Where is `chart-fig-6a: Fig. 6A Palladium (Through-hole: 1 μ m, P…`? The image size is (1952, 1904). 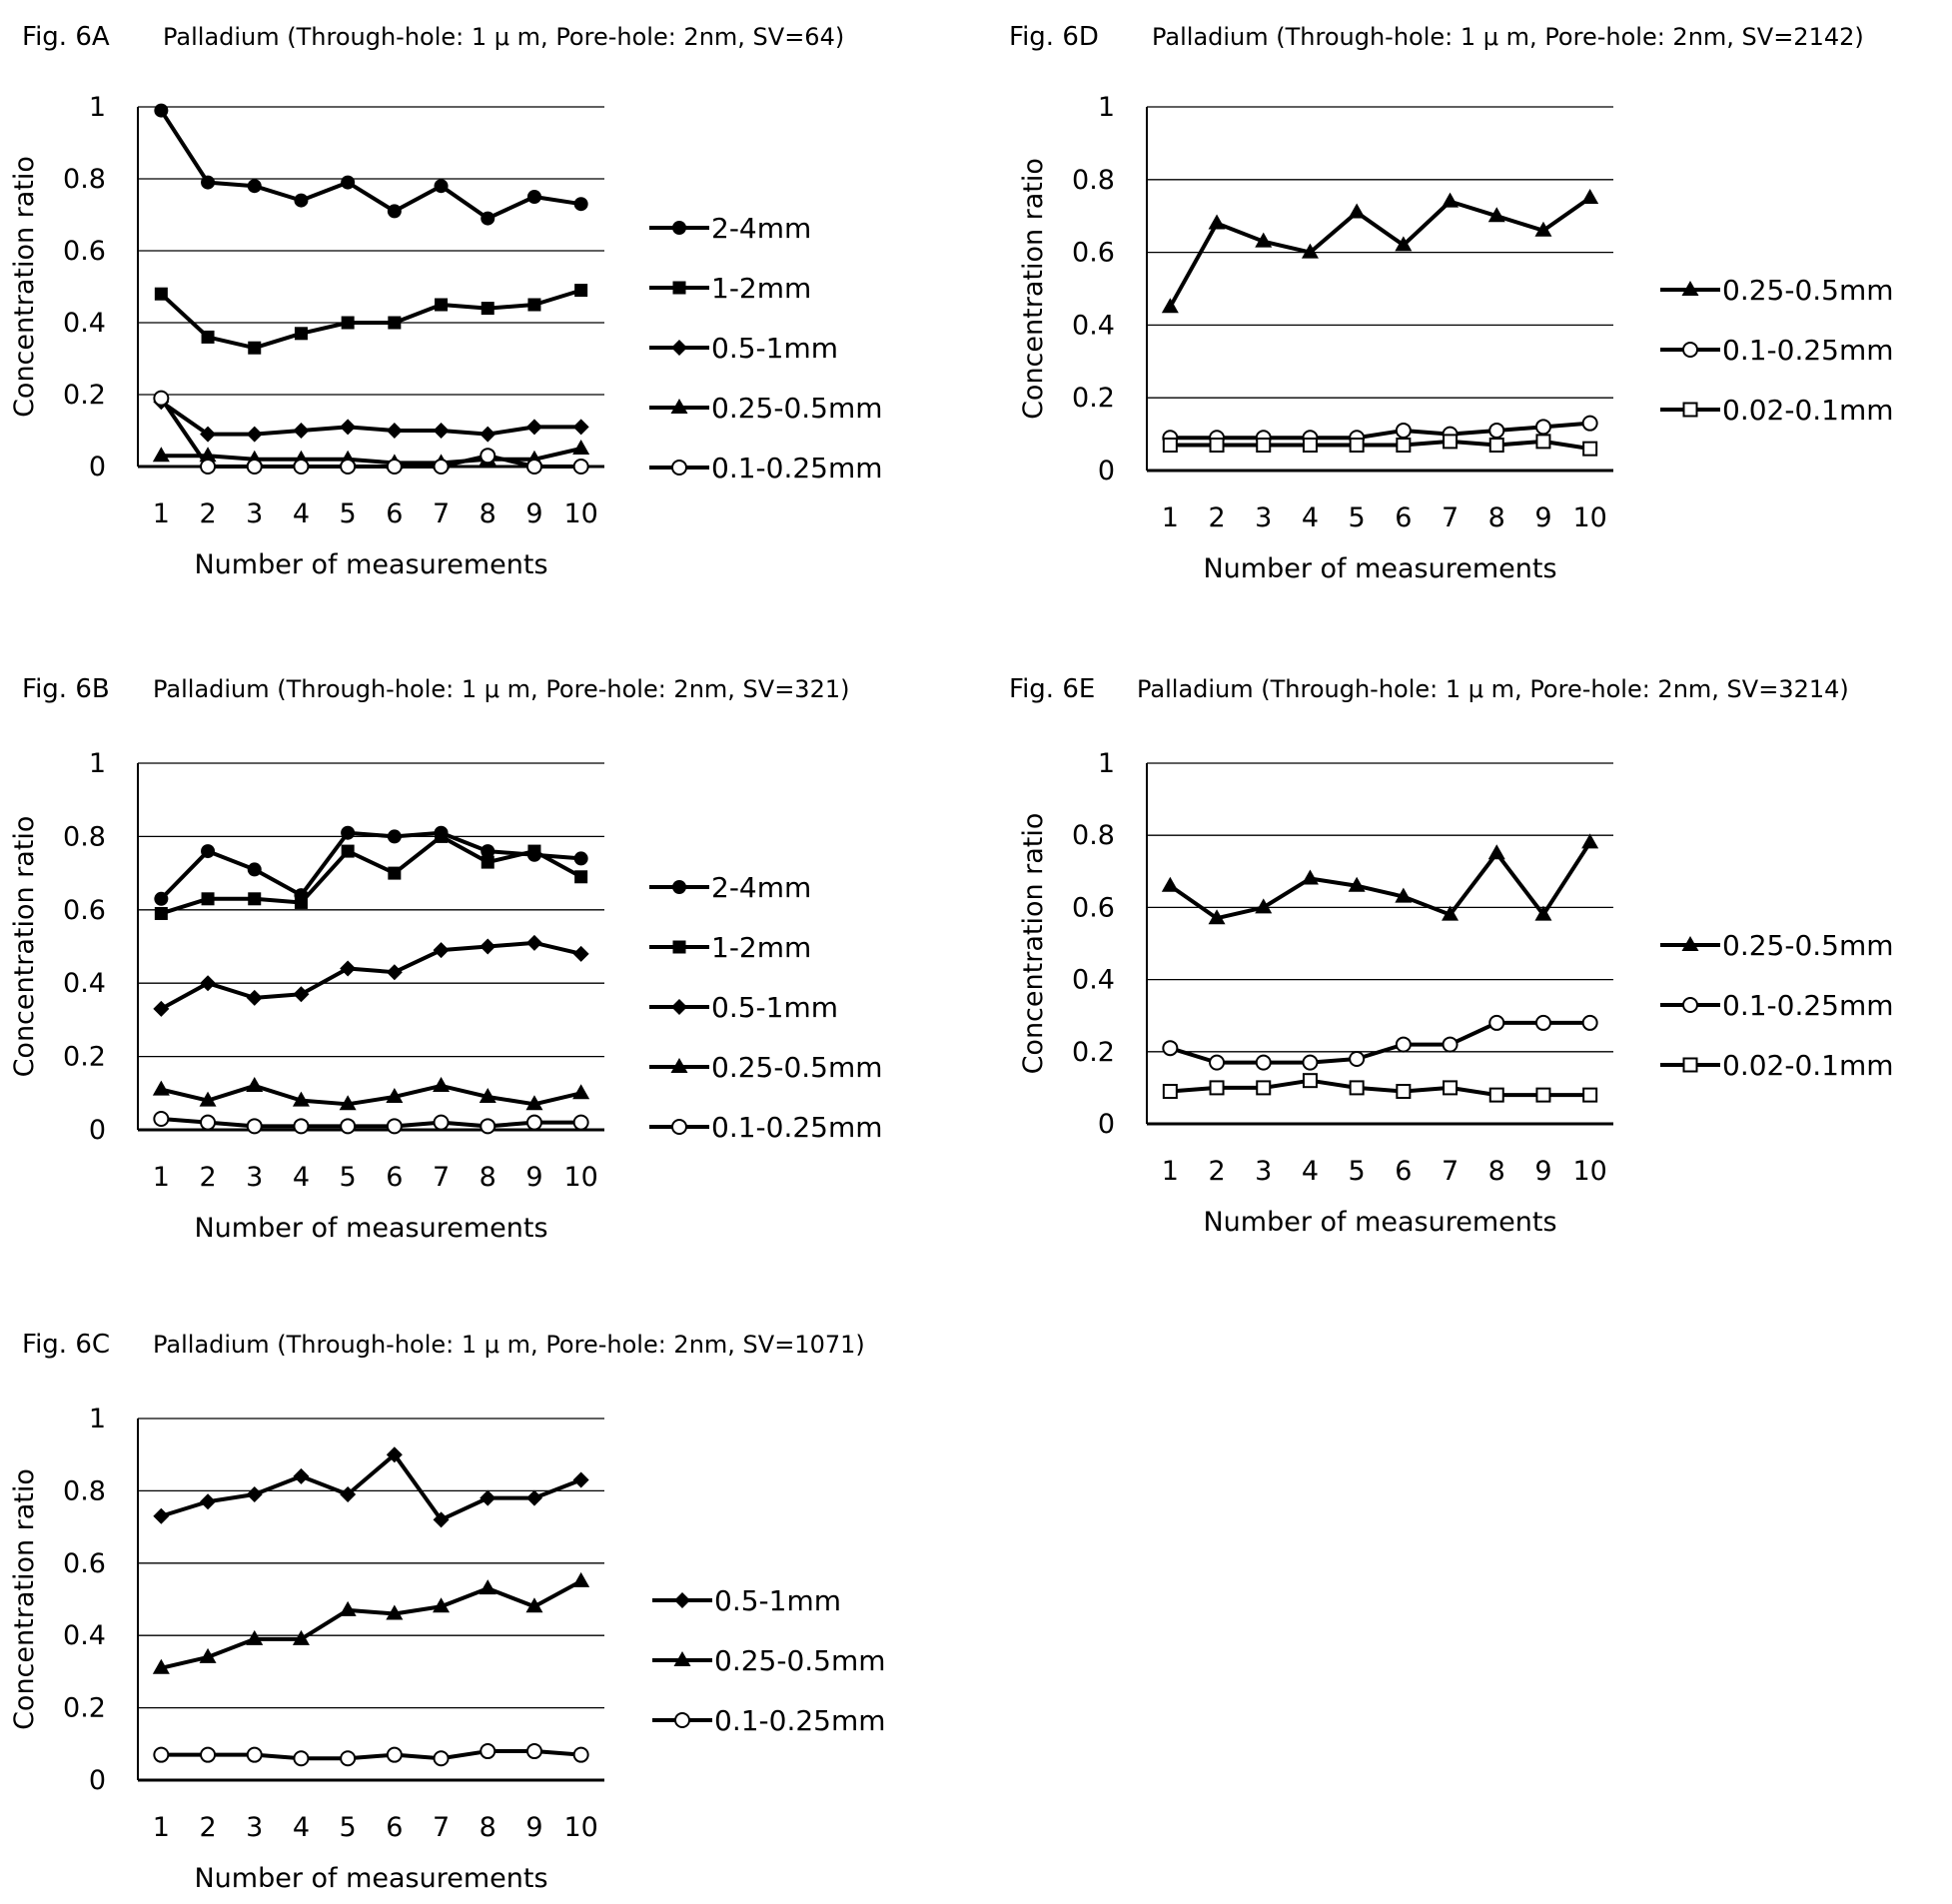 chart-fig-6a: Fig. 6A Palladium (Through-hole: 1 μ m, P… is located at coordinates (446, 301).